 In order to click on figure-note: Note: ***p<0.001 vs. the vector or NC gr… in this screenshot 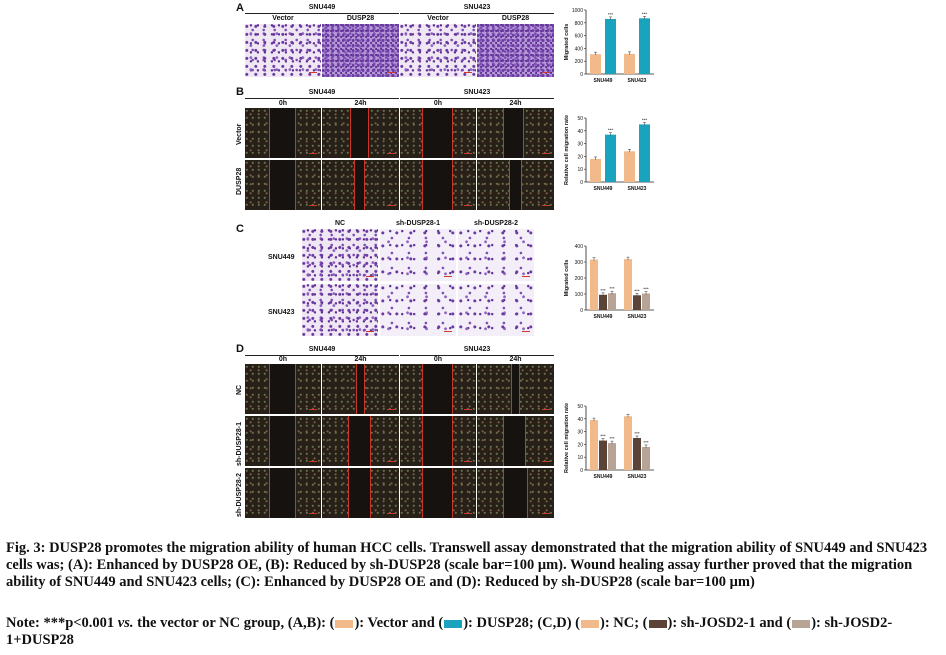, I will do `click(471, 632)`.